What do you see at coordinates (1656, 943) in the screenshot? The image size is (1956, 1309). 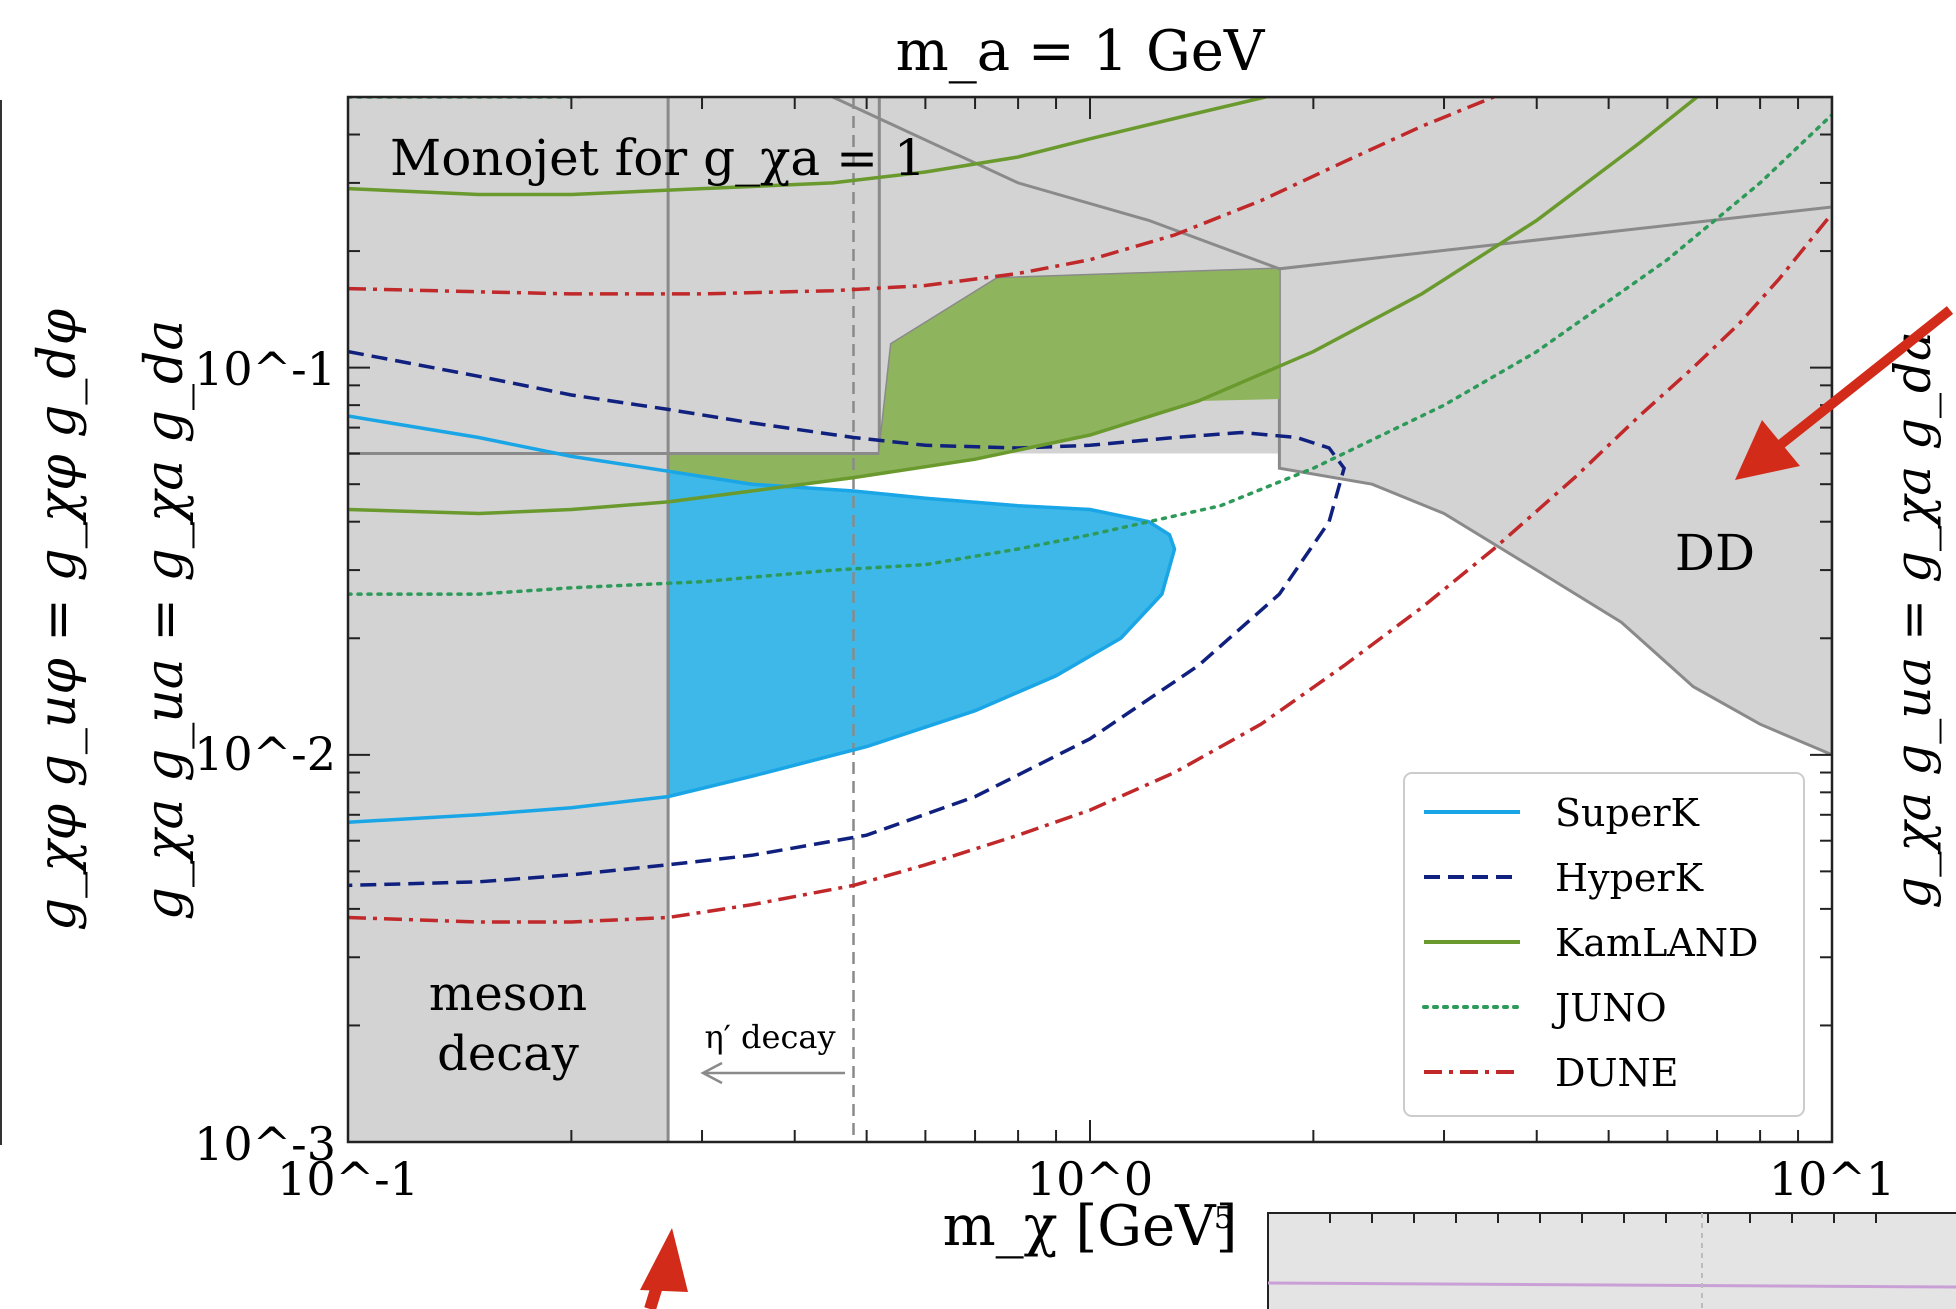 I see `legend-label-kamland: KamLAND` at bounding box center [1656, 943].